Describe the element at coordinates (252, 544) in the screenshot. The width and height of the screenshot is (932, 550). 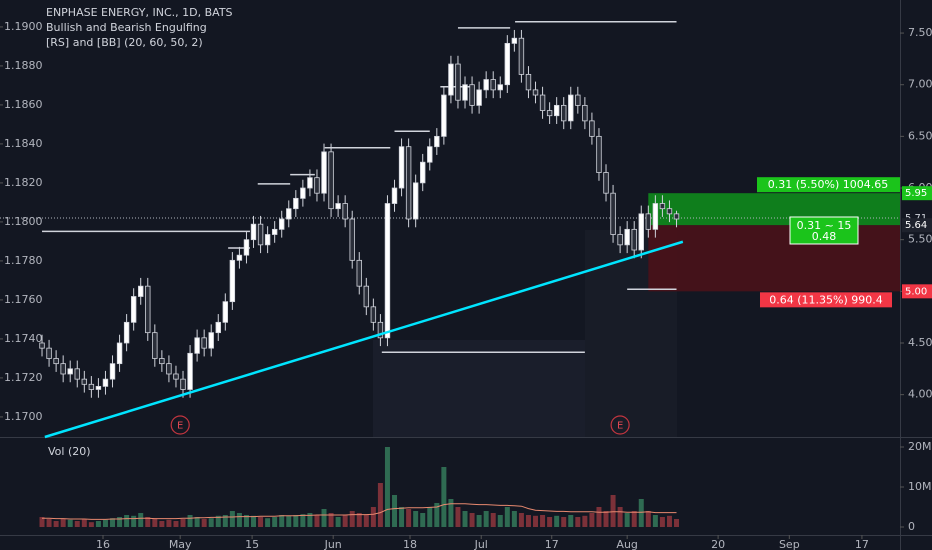
I see `x-tick-label: 15` at that location.